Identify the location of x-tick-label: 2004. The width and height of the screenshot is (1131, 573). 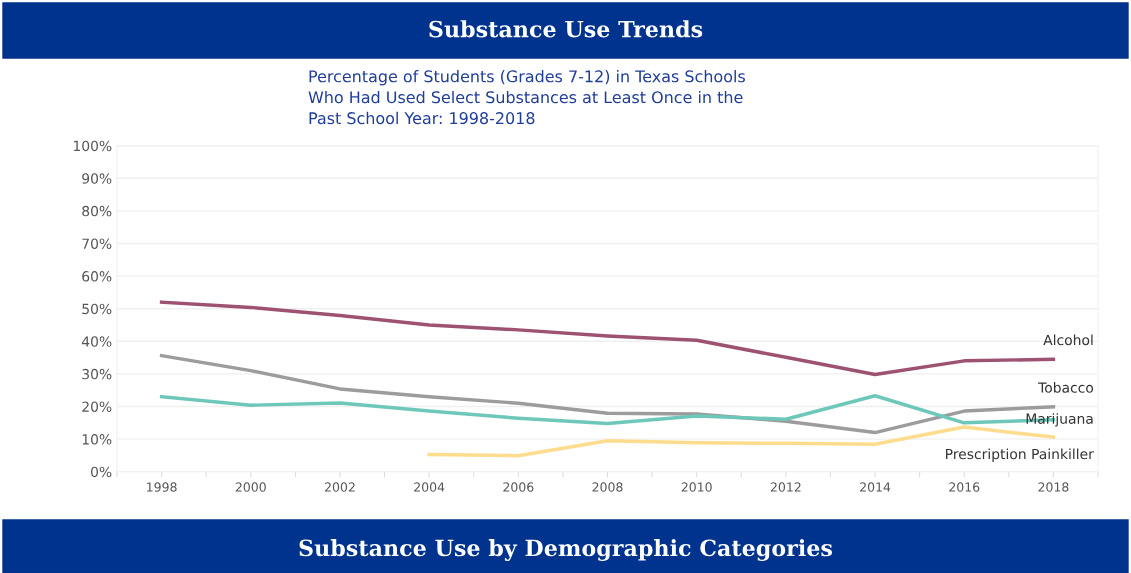
(429, 487).